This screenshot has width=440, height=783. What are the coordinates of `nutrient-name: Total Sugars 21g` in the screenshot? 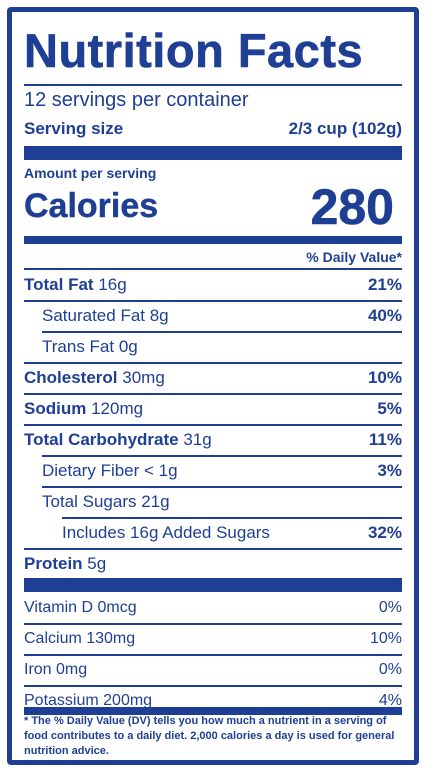 It's located at (106, 501).